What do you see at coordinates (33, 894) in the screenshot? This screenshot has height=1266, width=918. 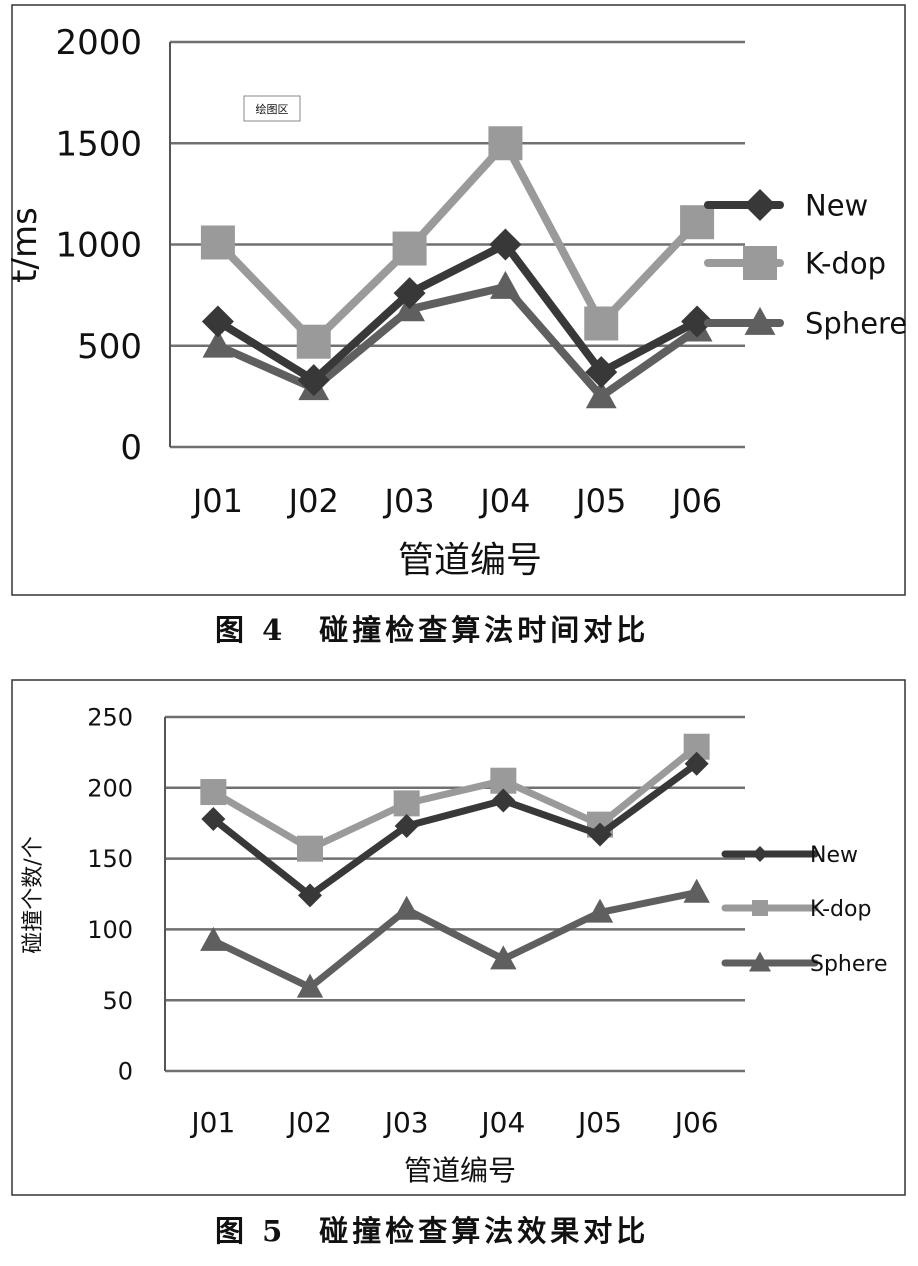 I see `y-axis-label: 碰撞个数/个` at bounding box center [33, 894].